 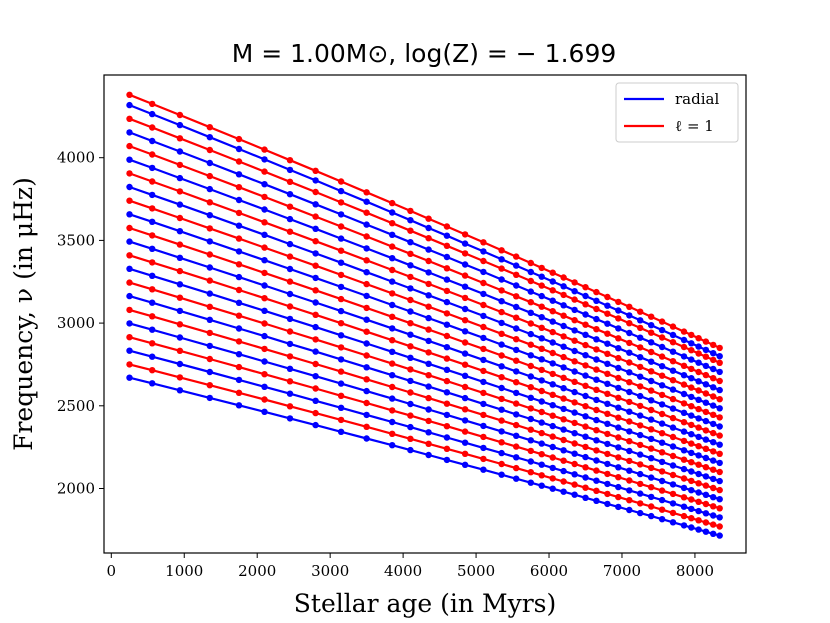 What do you see at coordinates (695, 571) in the screenshot?
I see `x-tick-label: 8000` at bounding box center [695, 571].